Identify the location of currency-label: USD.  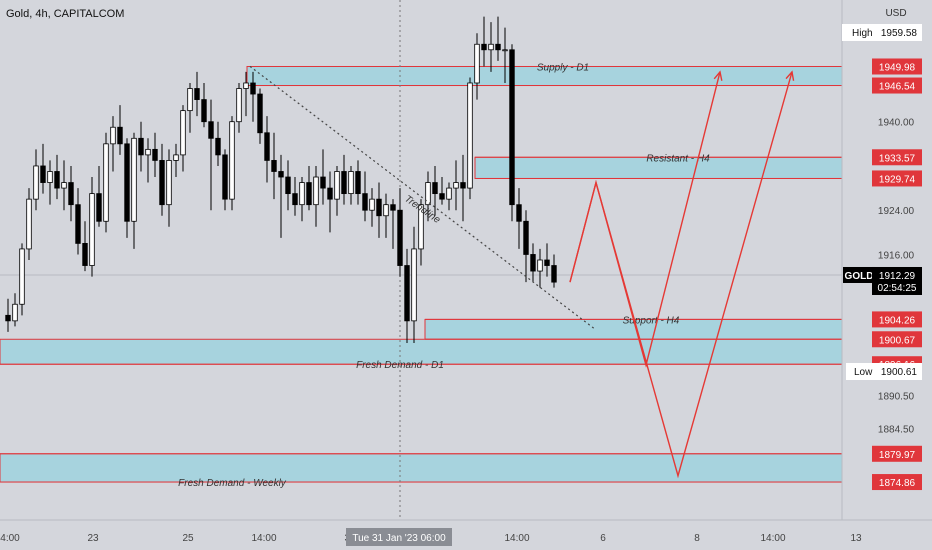
(895, 13).